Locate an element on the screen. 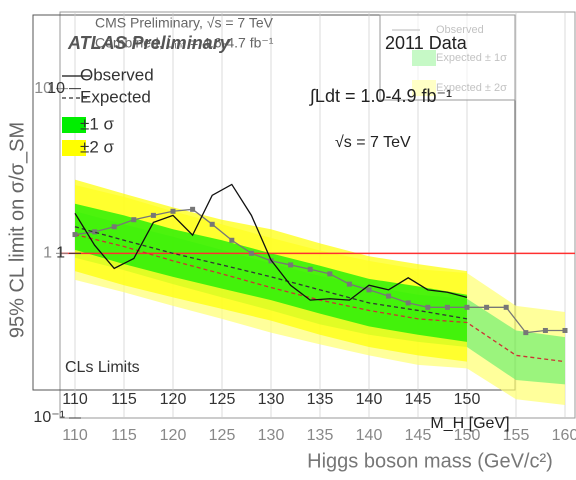  cms-legend-box is located at coordinates (447, 57).